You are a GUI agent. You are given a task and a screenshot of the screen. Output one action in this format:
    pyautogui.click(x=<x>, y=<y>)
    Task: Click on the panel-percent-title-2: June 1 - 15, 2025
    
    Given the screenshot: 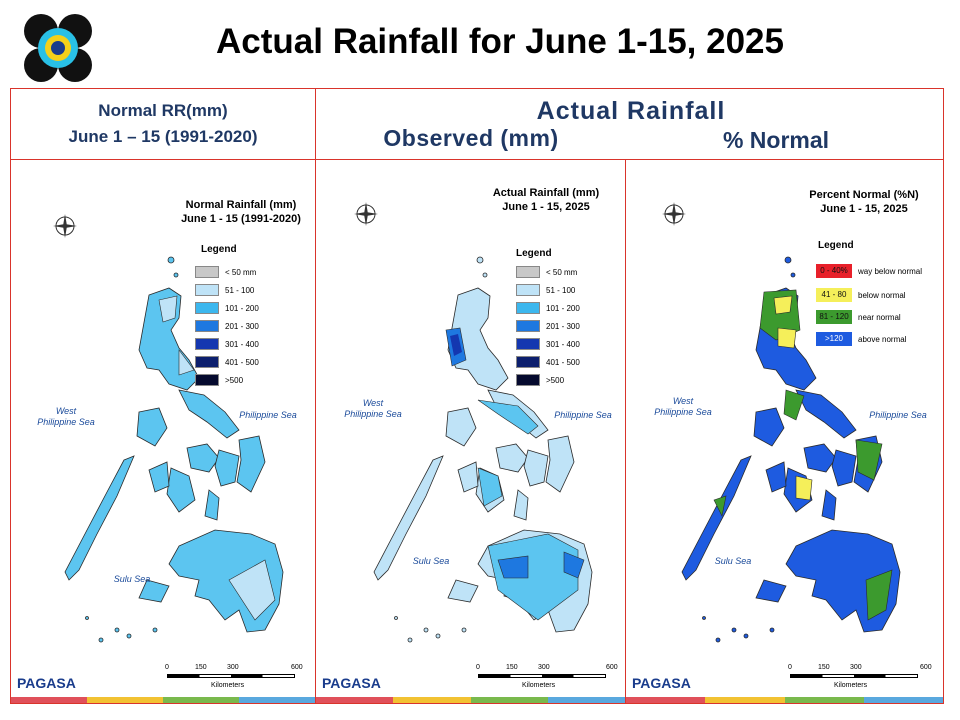 What is the action you would take?
    pyautogui.click(x=864, y=209)
    